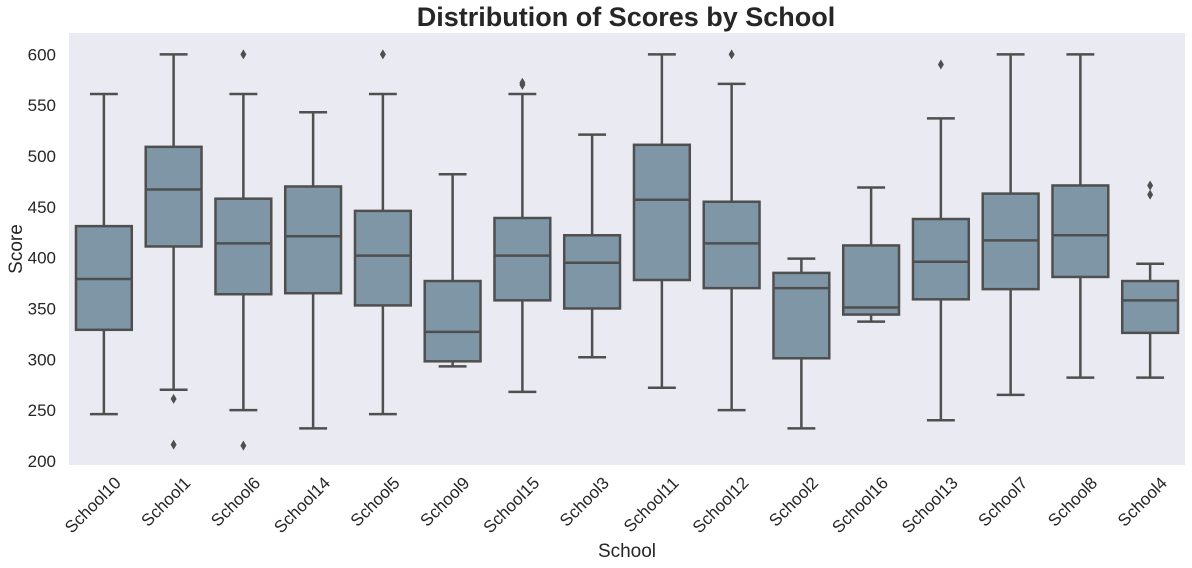 Image resolution: width=1192 pixels, height=568 pixels. Describe the element at coordinates (42, 207) in the screenshot. I see `y-tick-label: 450` at that location.